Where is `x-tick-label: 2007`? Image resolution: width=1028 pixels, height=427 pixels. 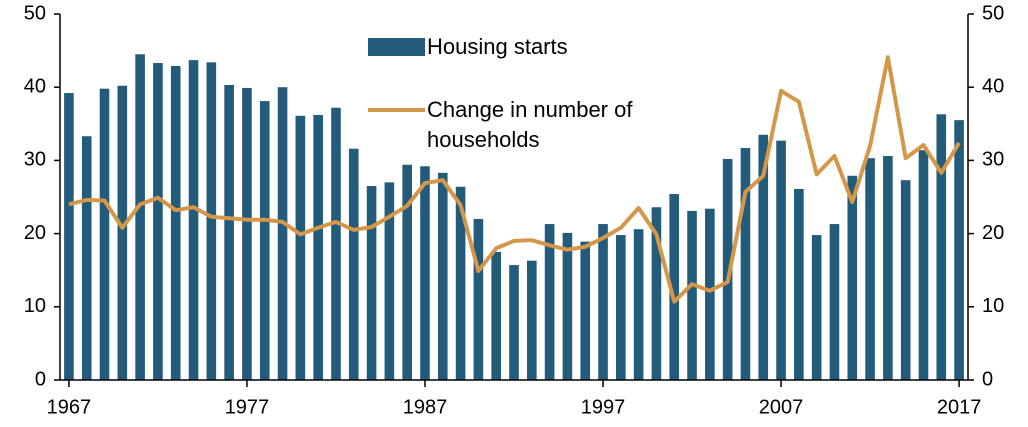
x-tick-label: 2007 is located at coordinates (781, 407).